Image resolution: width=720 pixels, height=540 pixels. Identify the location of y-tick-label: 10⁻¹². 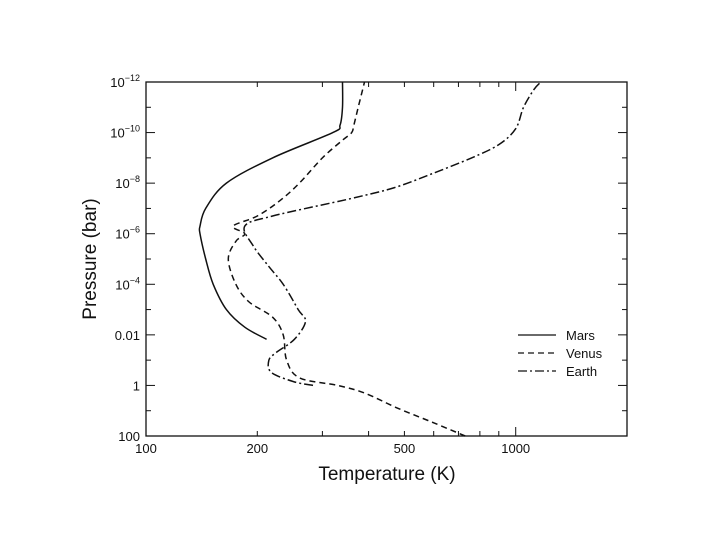
(125, 81).